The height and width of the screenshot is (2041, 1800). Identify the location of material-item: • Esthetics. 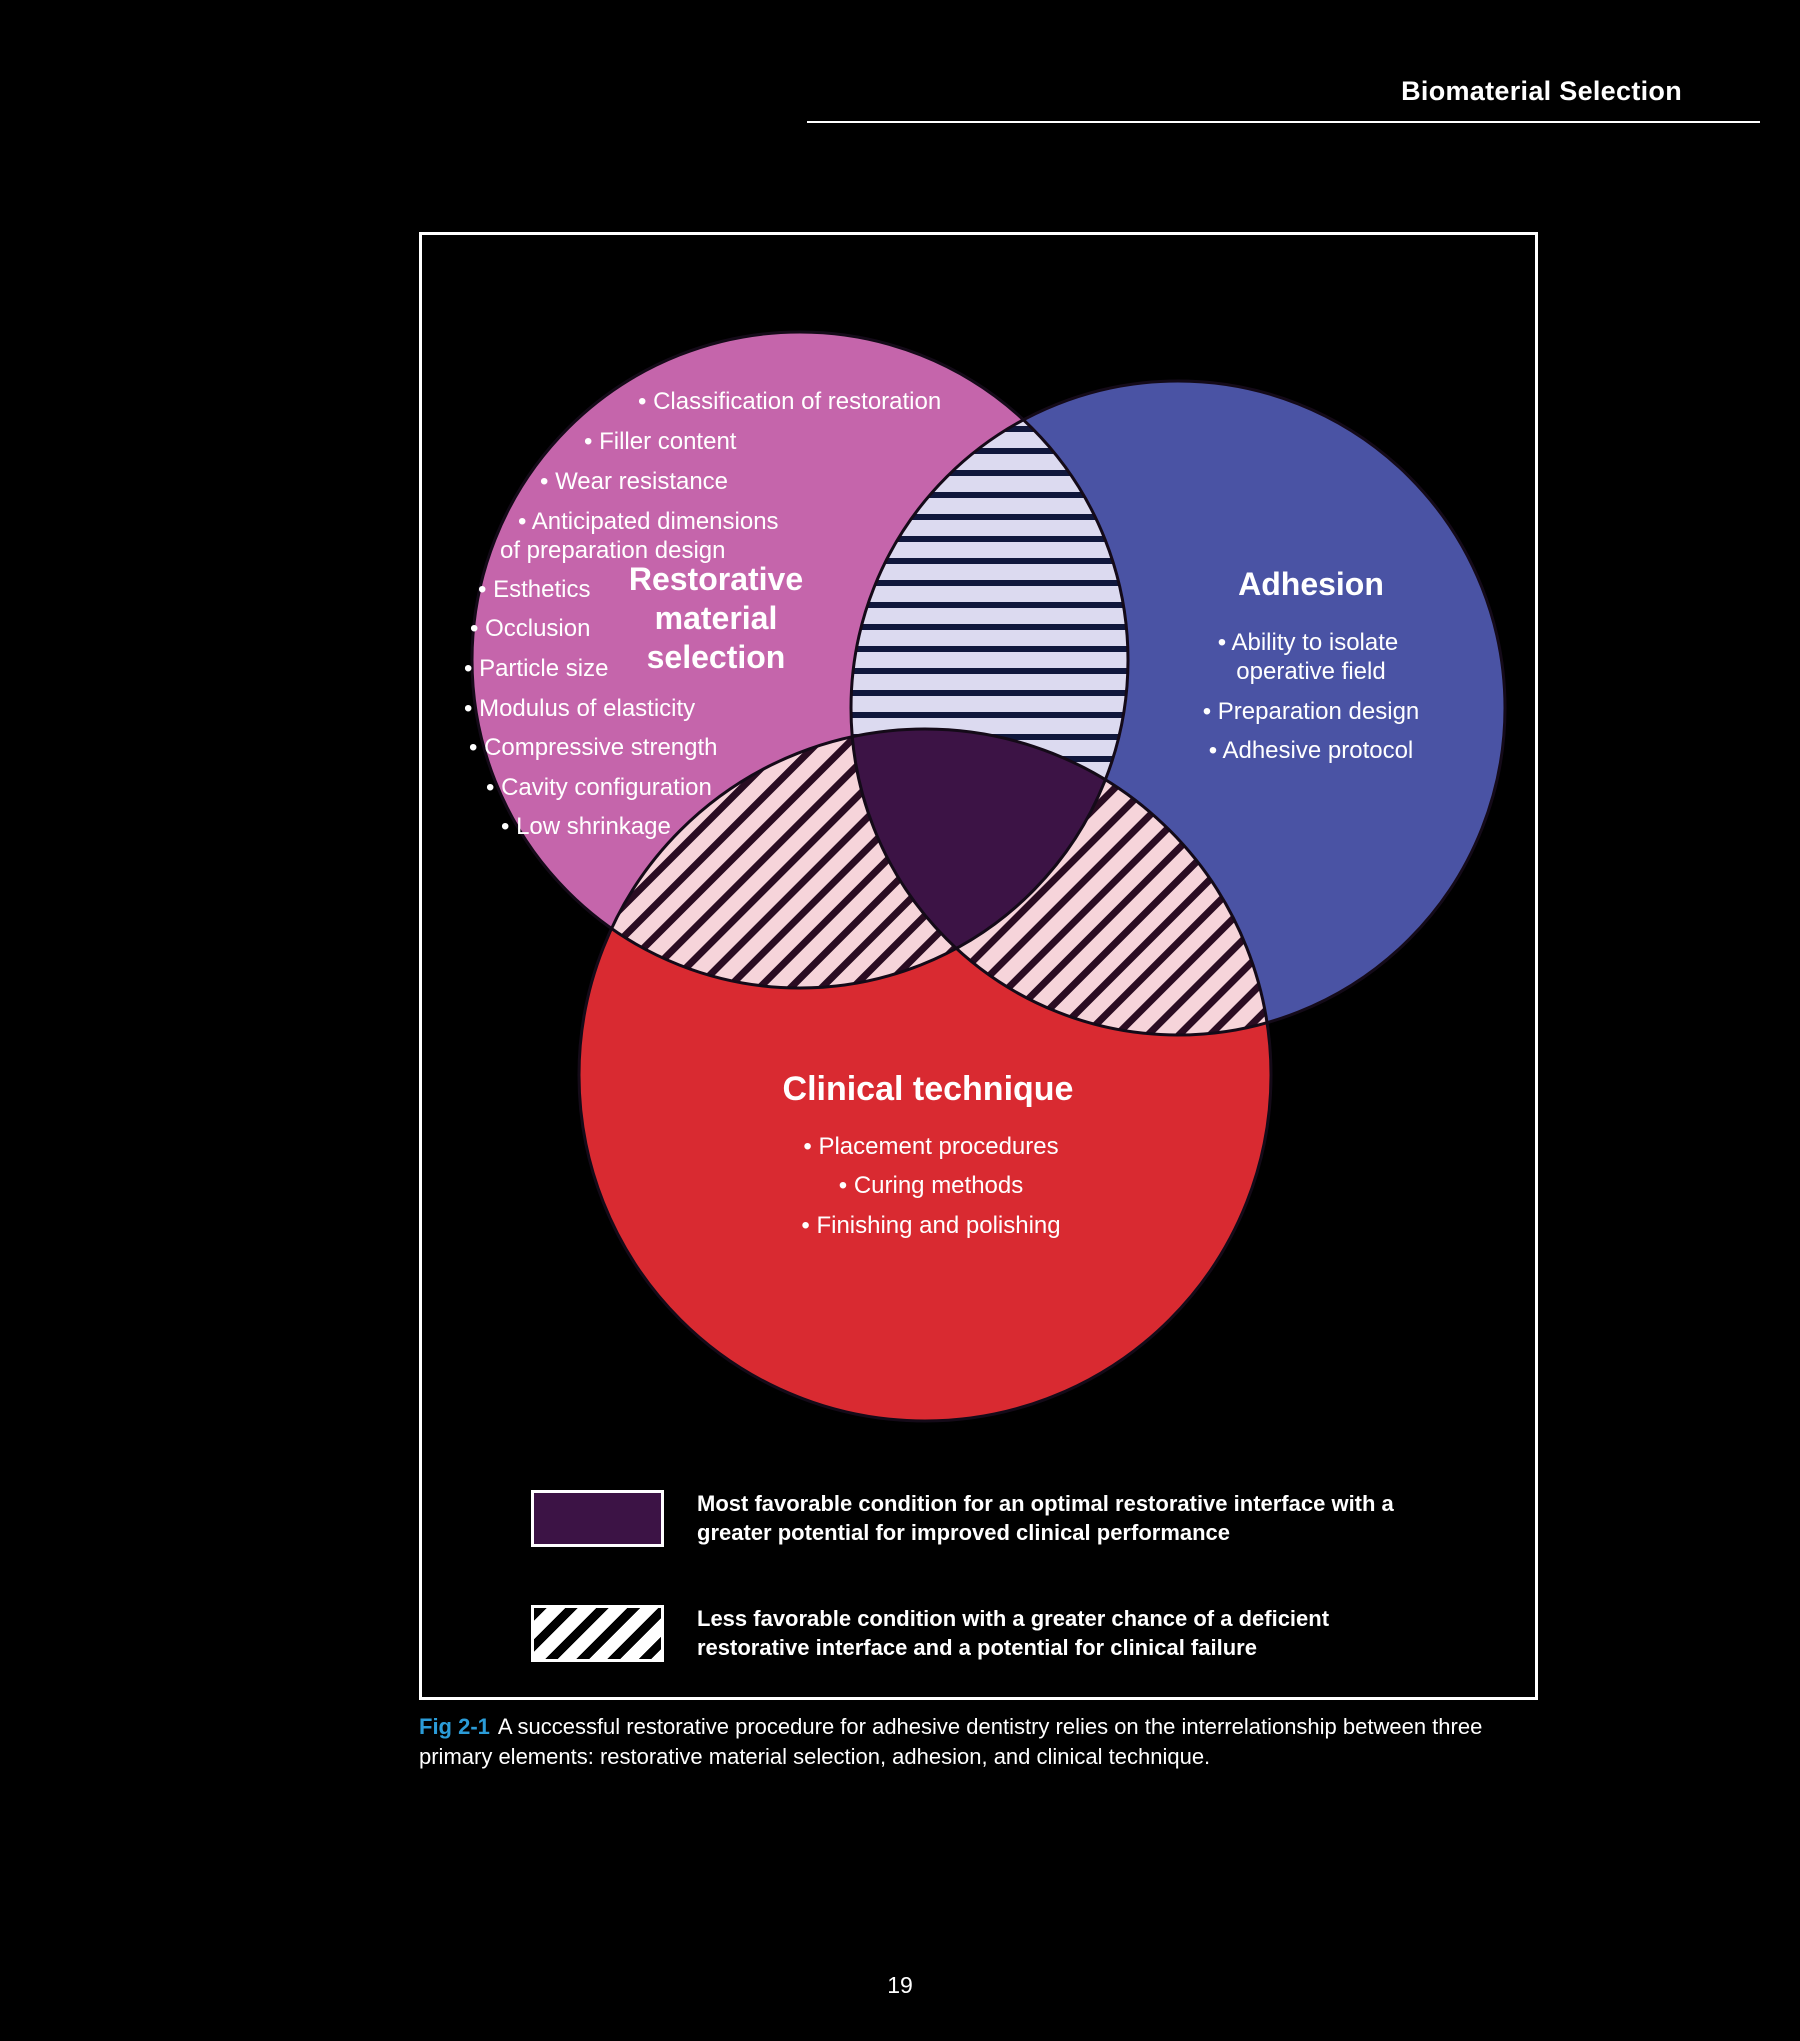
(534, 589).